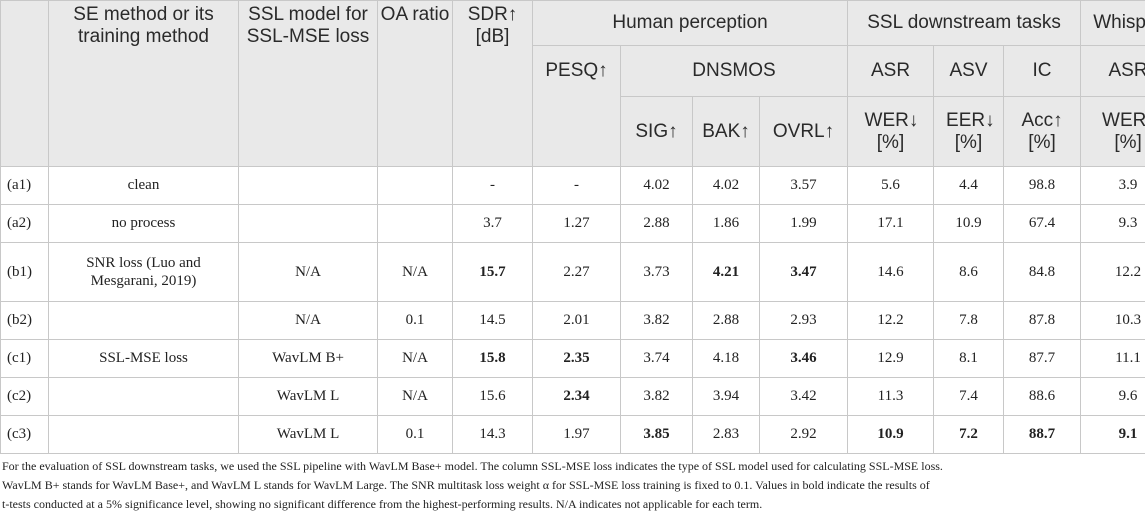 The height and width of the screenshot is (522, 1145). I want to click on bak-cell: 2.88, so click(726, 320).